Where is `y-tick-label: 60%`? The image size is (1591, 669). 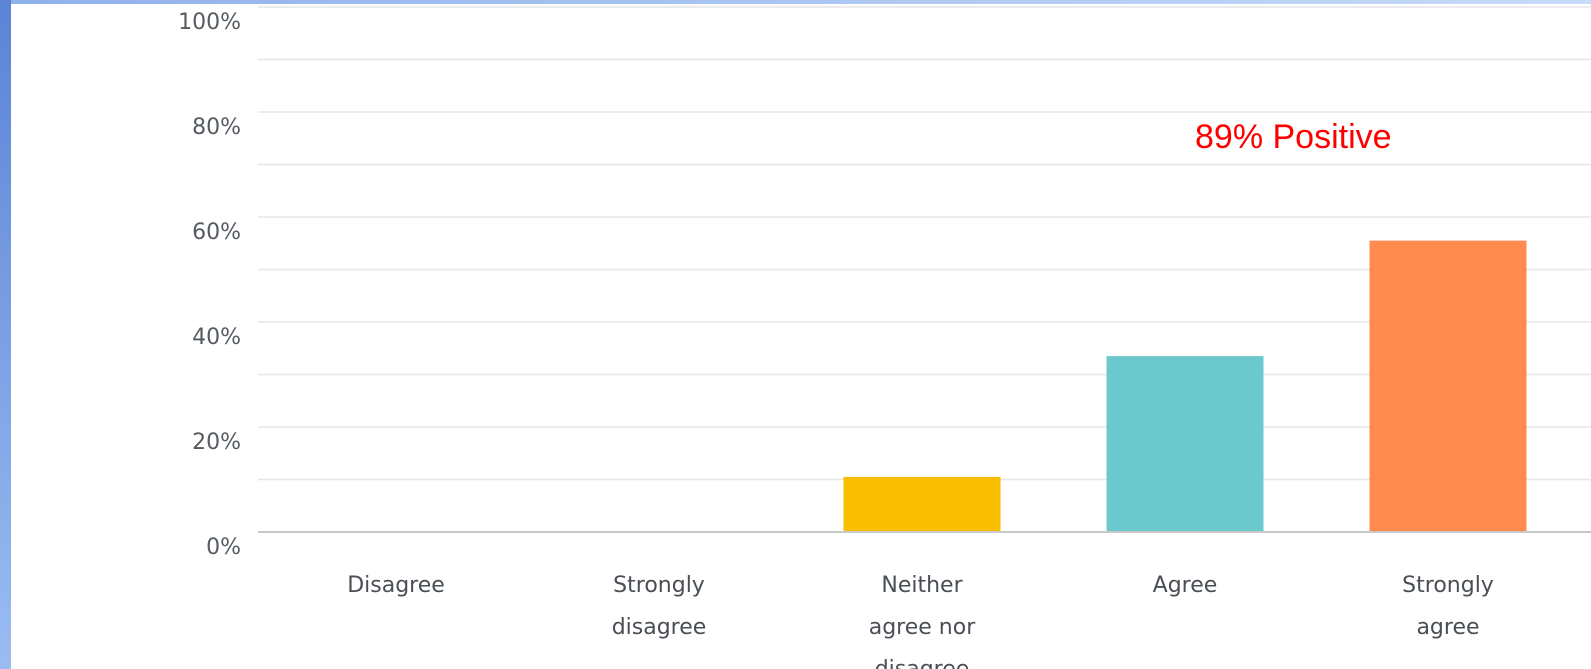 y-tick-label: 60% is located at coordinates (216, 232).